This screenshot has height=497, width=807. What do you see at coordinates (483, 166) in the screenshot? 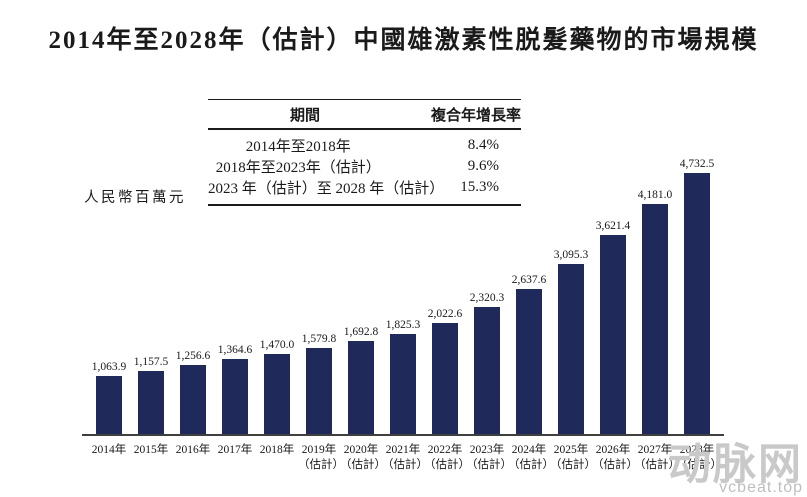
I see `cagr-cell: 9.6%` at bounding box center [483, 166].